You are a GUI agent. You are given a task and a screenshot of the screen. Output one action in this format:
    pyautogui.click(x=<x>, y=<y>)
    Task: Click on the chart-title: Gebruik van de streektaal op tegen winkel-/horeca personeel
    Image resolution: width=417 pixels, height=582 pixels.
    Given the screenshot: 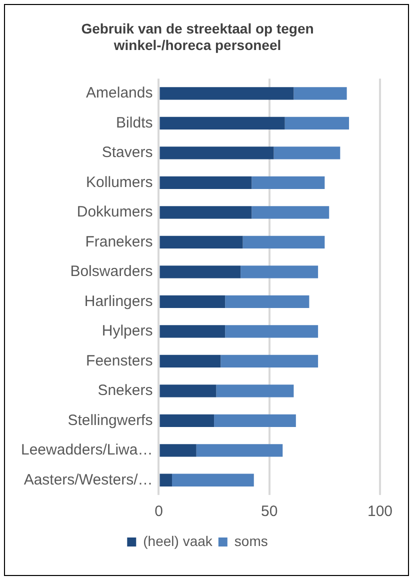 What is the action you would take?
    pyautogui.click(x=197, y=37)
    